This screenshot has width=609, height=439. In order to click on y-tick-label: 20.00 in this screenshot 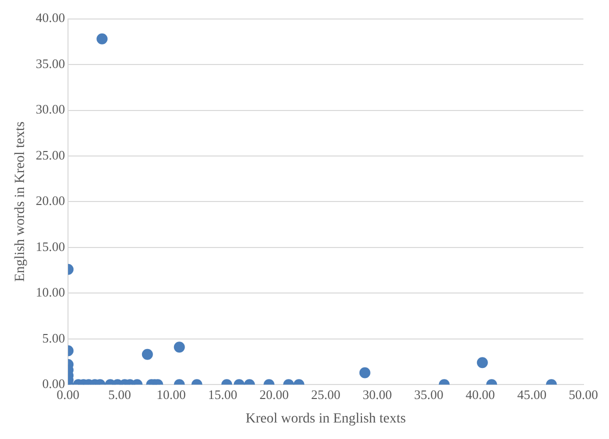, I will do `click(51, 200)`.